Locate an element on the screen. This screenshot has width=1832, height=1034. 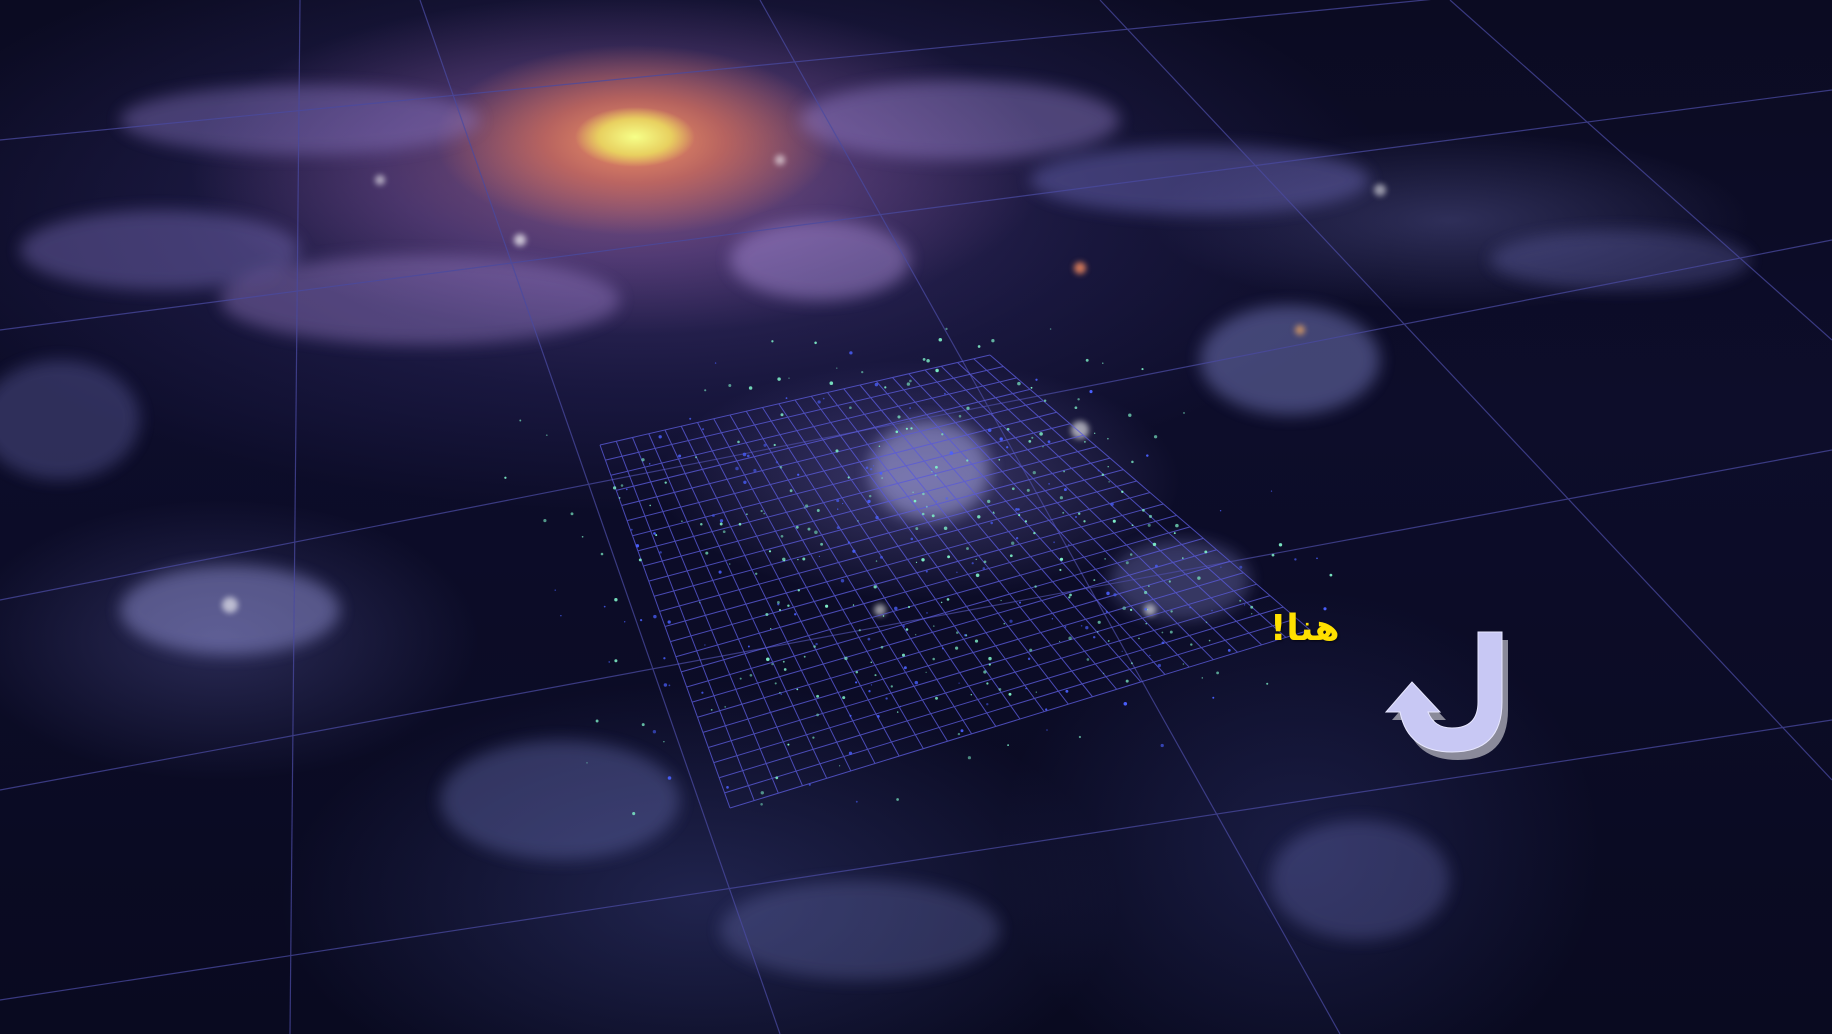
u-turn-arrow-icon is located at coordinates (1446, 695).